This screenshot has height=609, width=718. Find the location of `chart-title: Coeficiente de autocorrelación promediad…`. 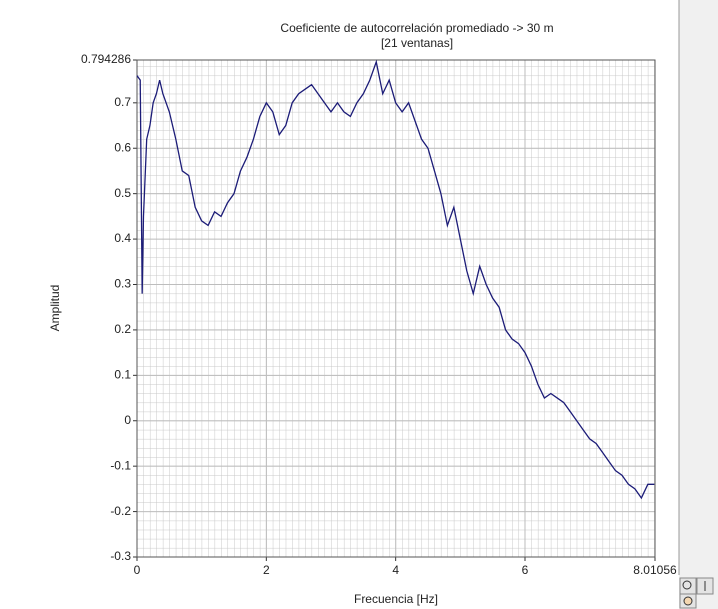

chart-title: Coeficiente de autocorrelación promediad… is located at coordinates (416, 28).